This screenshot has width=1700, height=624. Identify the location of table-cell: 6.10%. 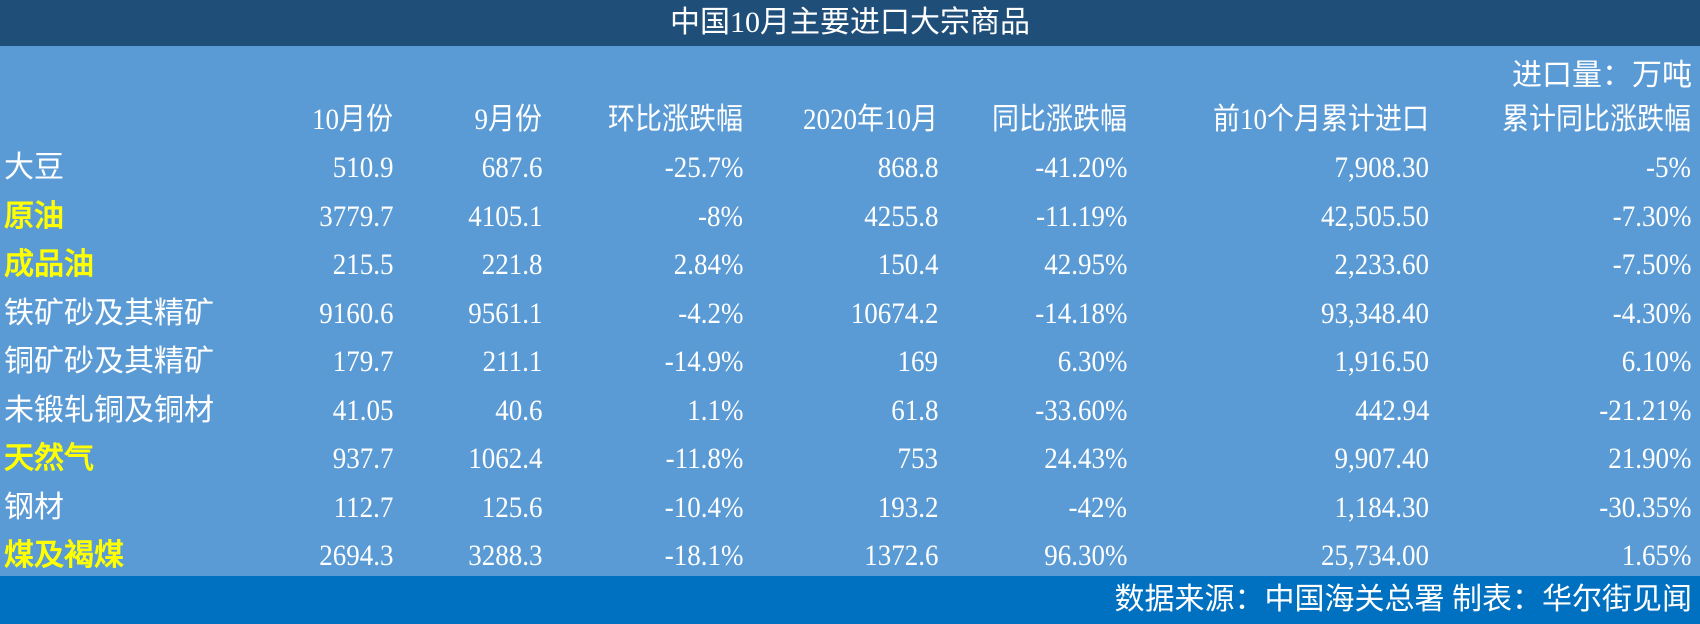
(1656, 361).